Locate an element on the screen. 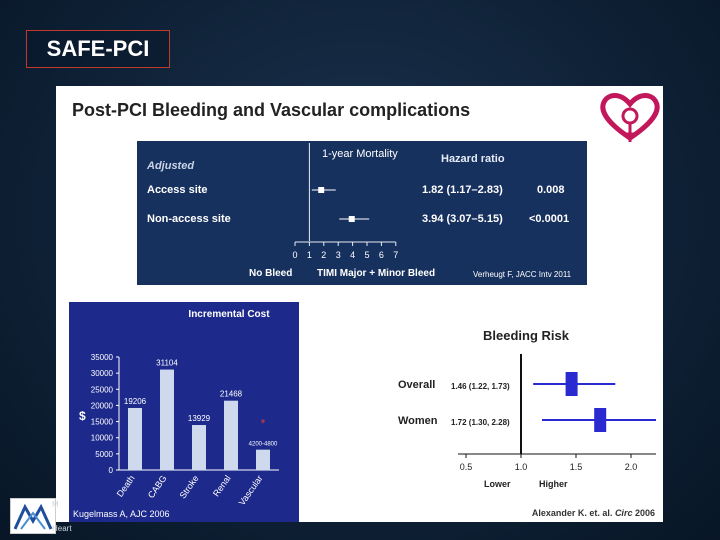  citation-journal: Circ is located at coordinates (623, 513).